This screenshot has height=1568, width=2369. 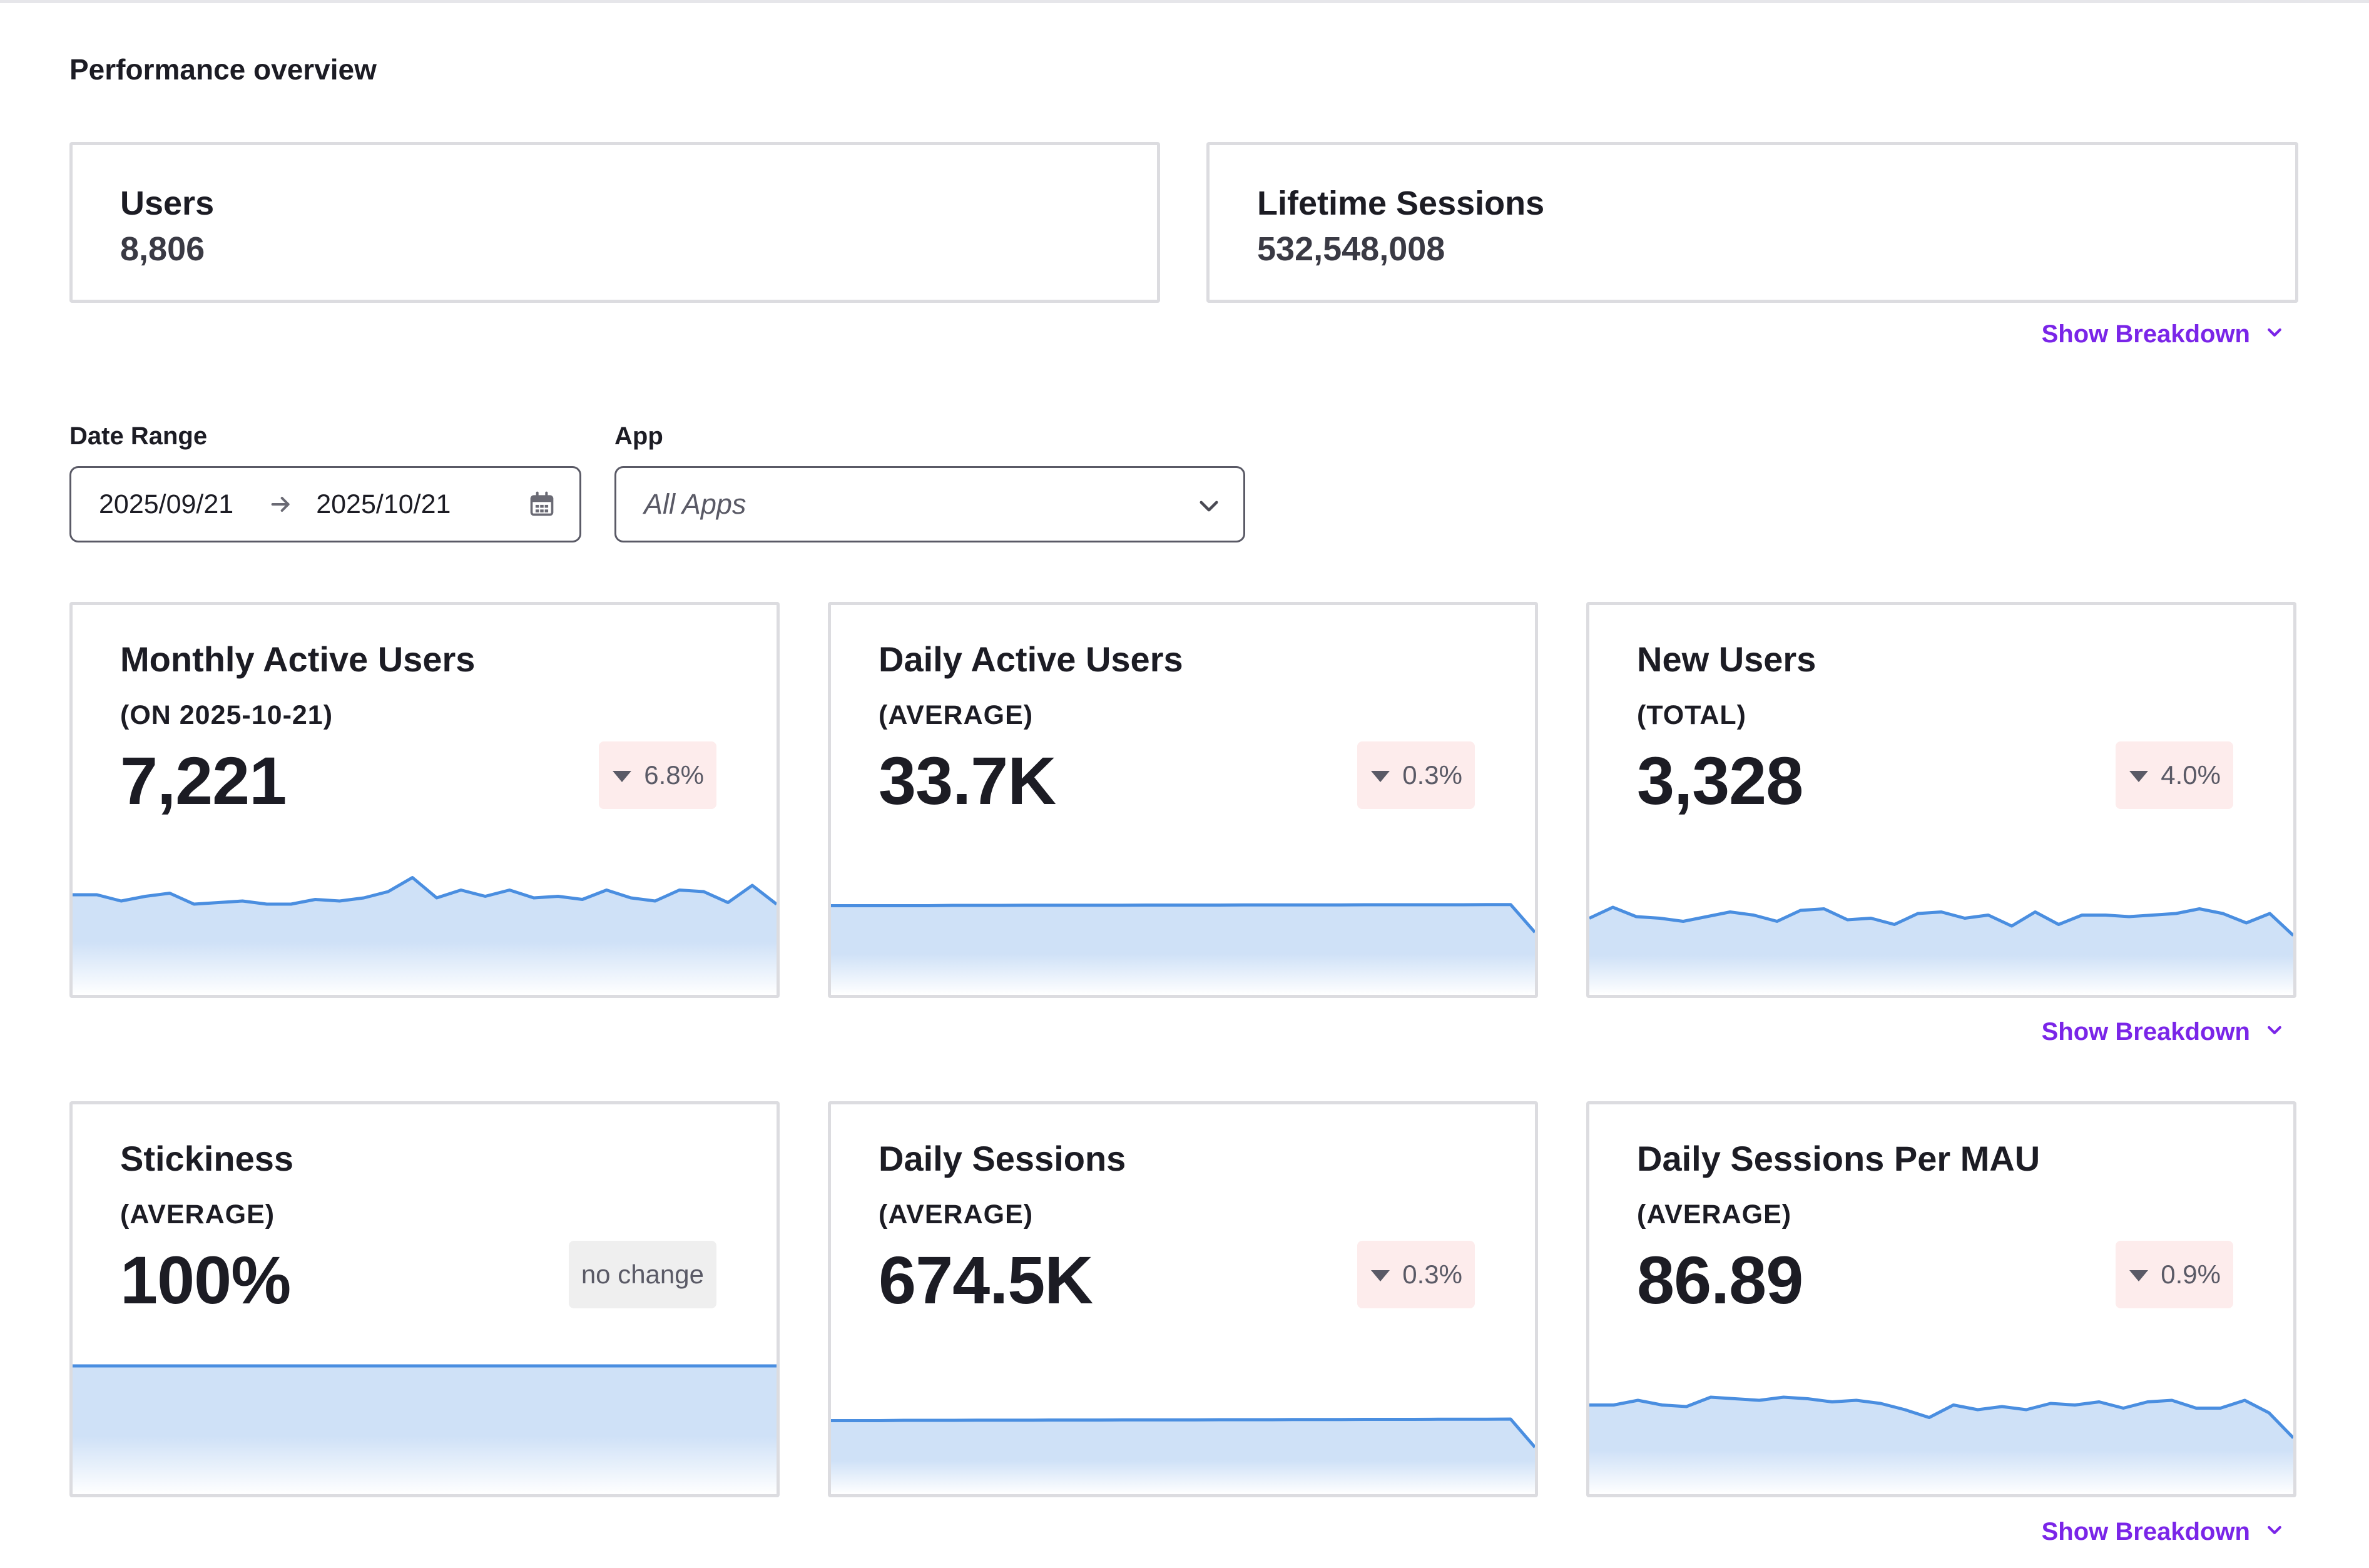 I want to click on change-badge: no change, so click(x=642, y=1275).